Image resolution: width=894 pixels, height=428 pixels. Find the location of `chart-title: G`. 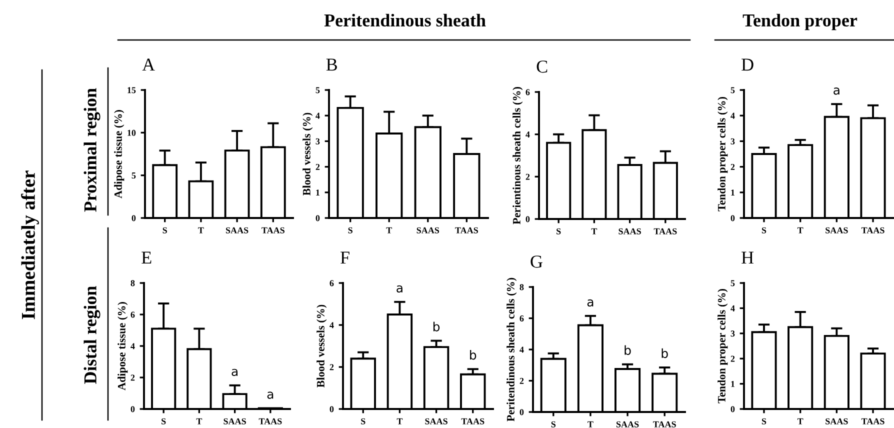

chart-title: G is located at coordinates (536, 262).